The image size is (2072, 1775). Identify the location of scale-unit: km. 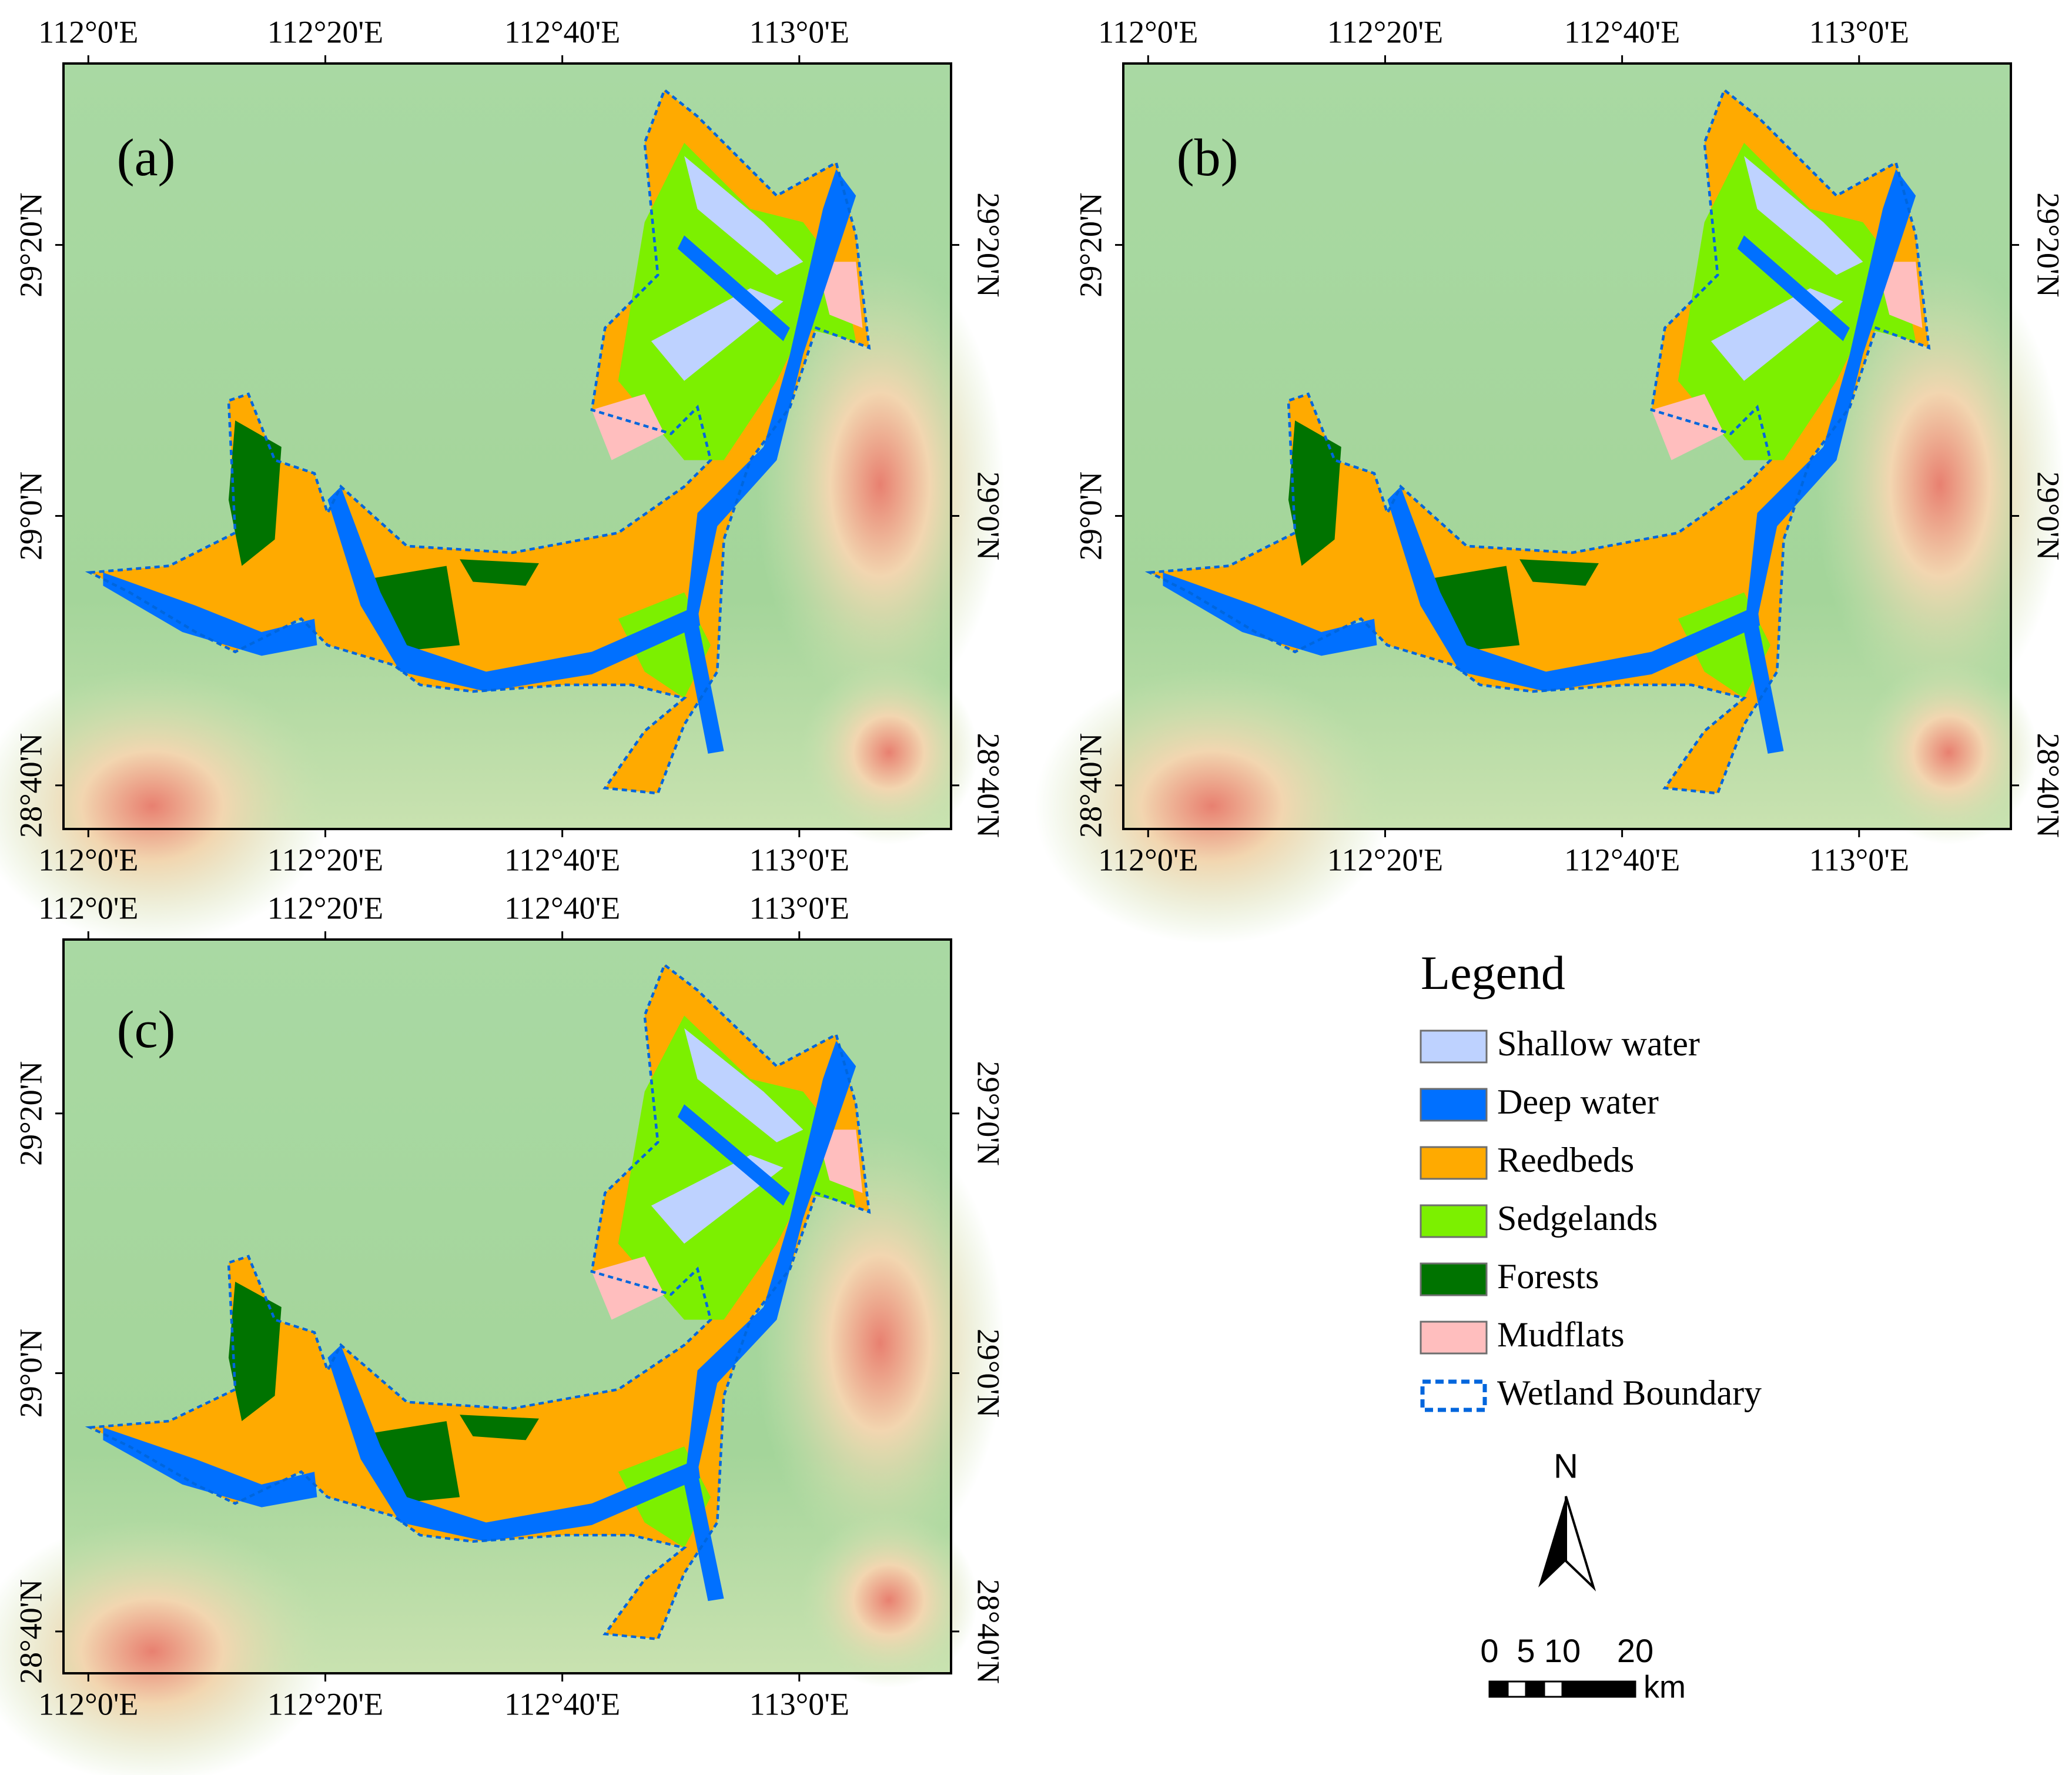
(1664, 1686).